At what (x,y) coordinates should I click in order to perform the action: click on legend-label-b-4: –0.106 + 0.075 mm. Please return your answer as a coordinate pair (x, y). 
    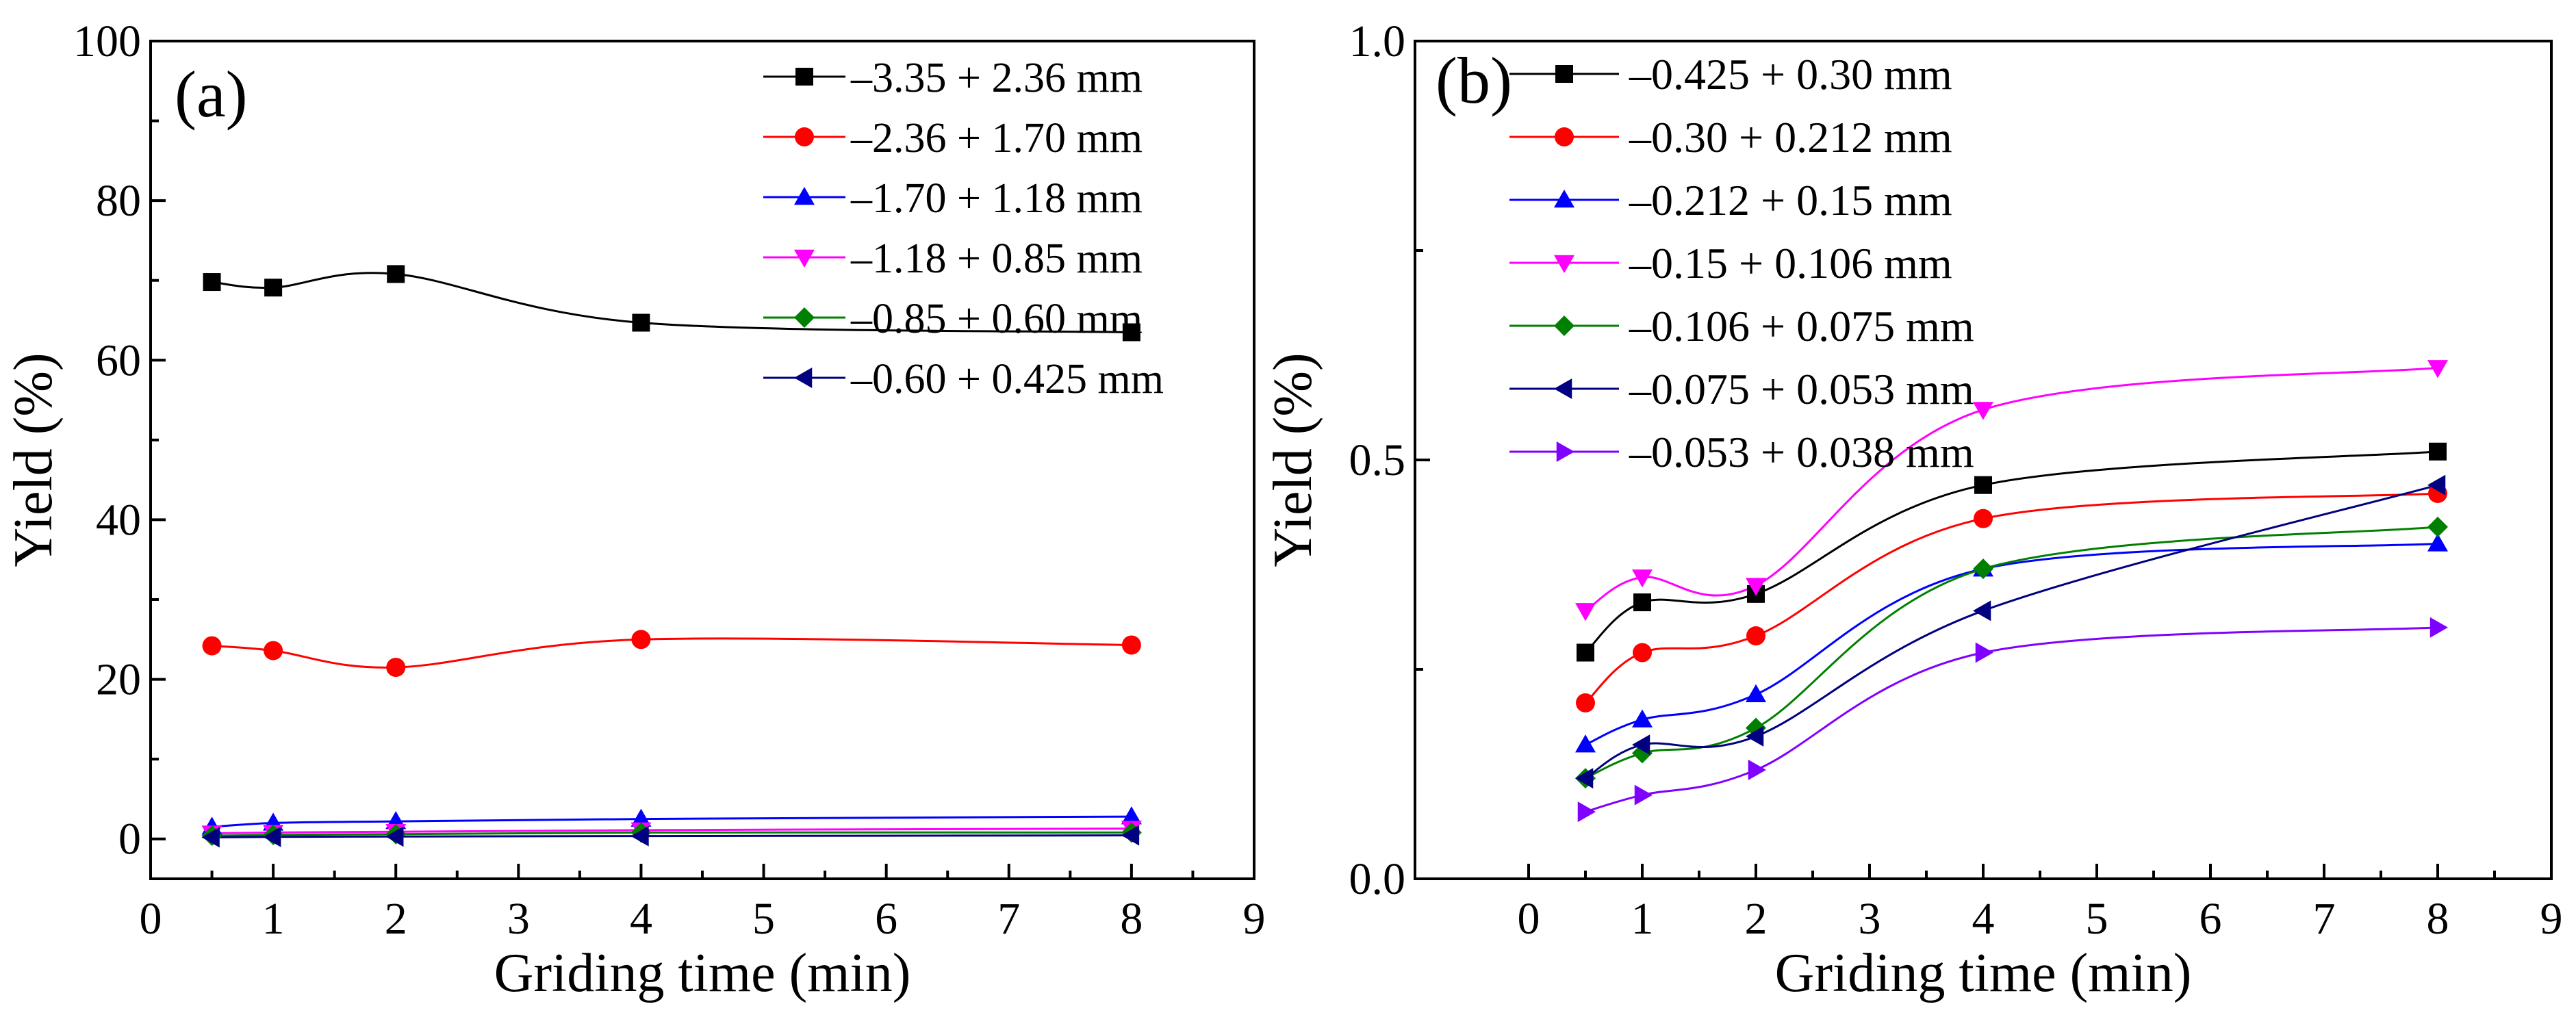
    Looking at the image, I should click on (1801, 326).